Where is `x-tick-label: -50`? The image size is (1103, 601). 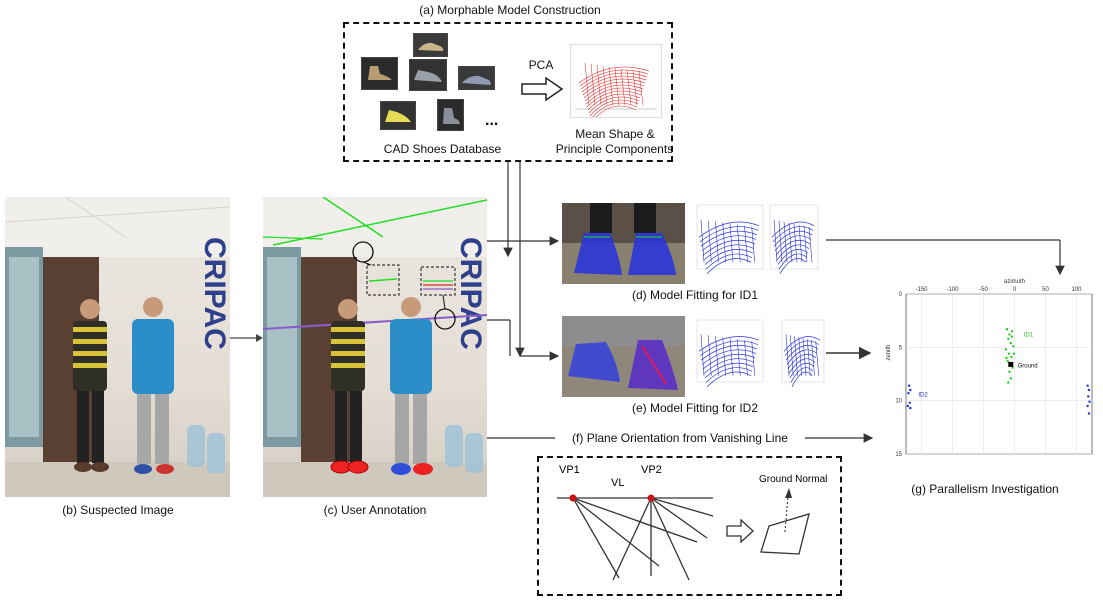
x-tick-label: -50 is located at coordinates (983, 290).